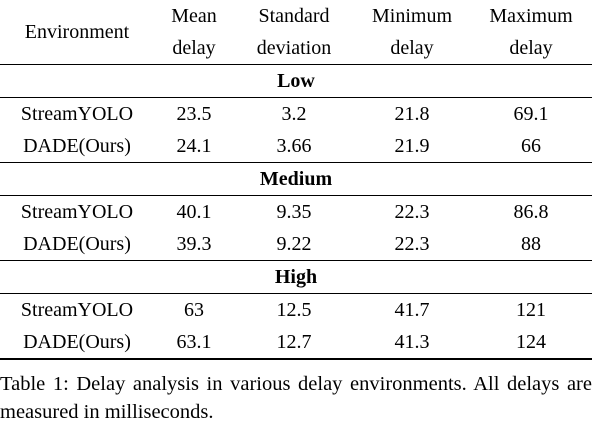 Image resolution: width=592 pixels, height=428 pixels. I want to click on header-std-line2: deviation, so click(294, 48).